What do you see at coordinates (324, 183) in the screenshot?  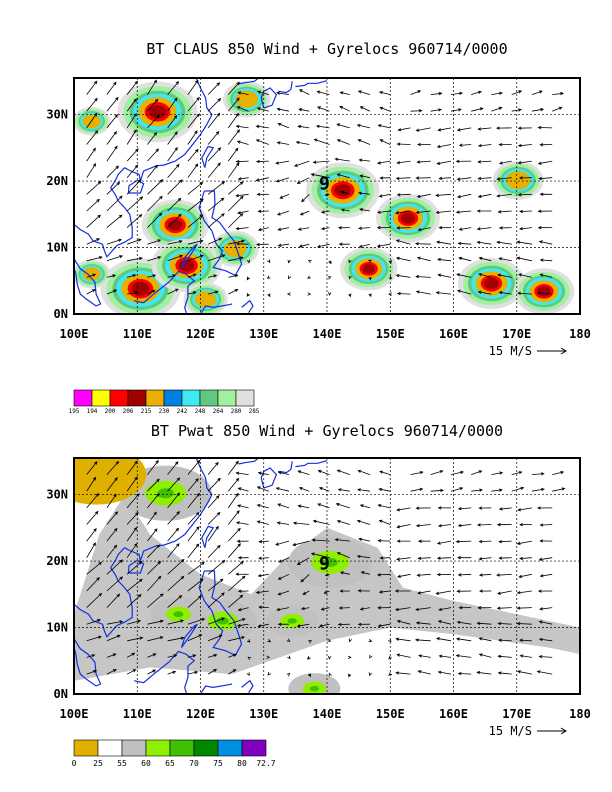 I see `gyre-marker-claus: 9` at bounding box center [324, 183].